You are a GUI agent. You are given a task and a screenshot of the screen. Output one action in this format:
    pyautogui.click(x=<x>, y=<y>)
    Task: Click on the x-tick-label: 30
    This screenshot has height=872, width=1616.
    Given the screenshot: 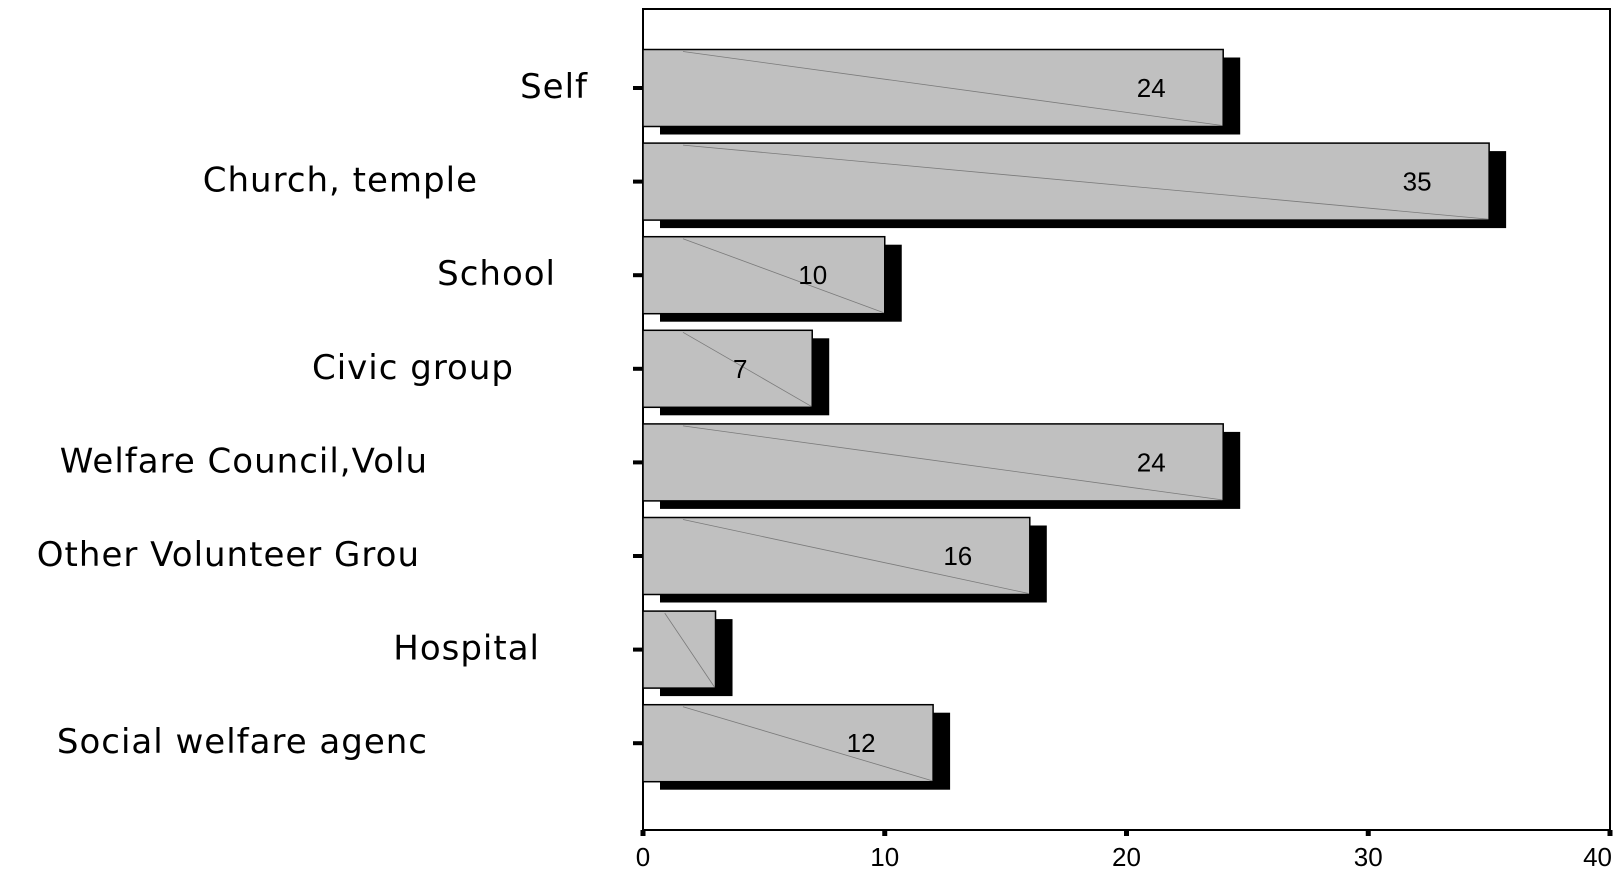 What is the action you would take?
    pyautogui.click(x=1368, y=857)
    